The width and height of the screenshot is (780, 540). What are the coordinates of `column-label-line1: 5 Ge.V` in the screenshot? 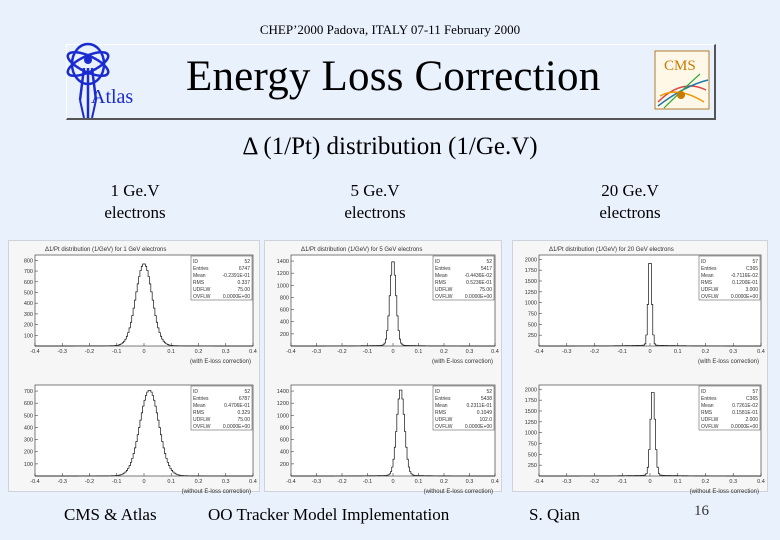 It's located at (375, 190).